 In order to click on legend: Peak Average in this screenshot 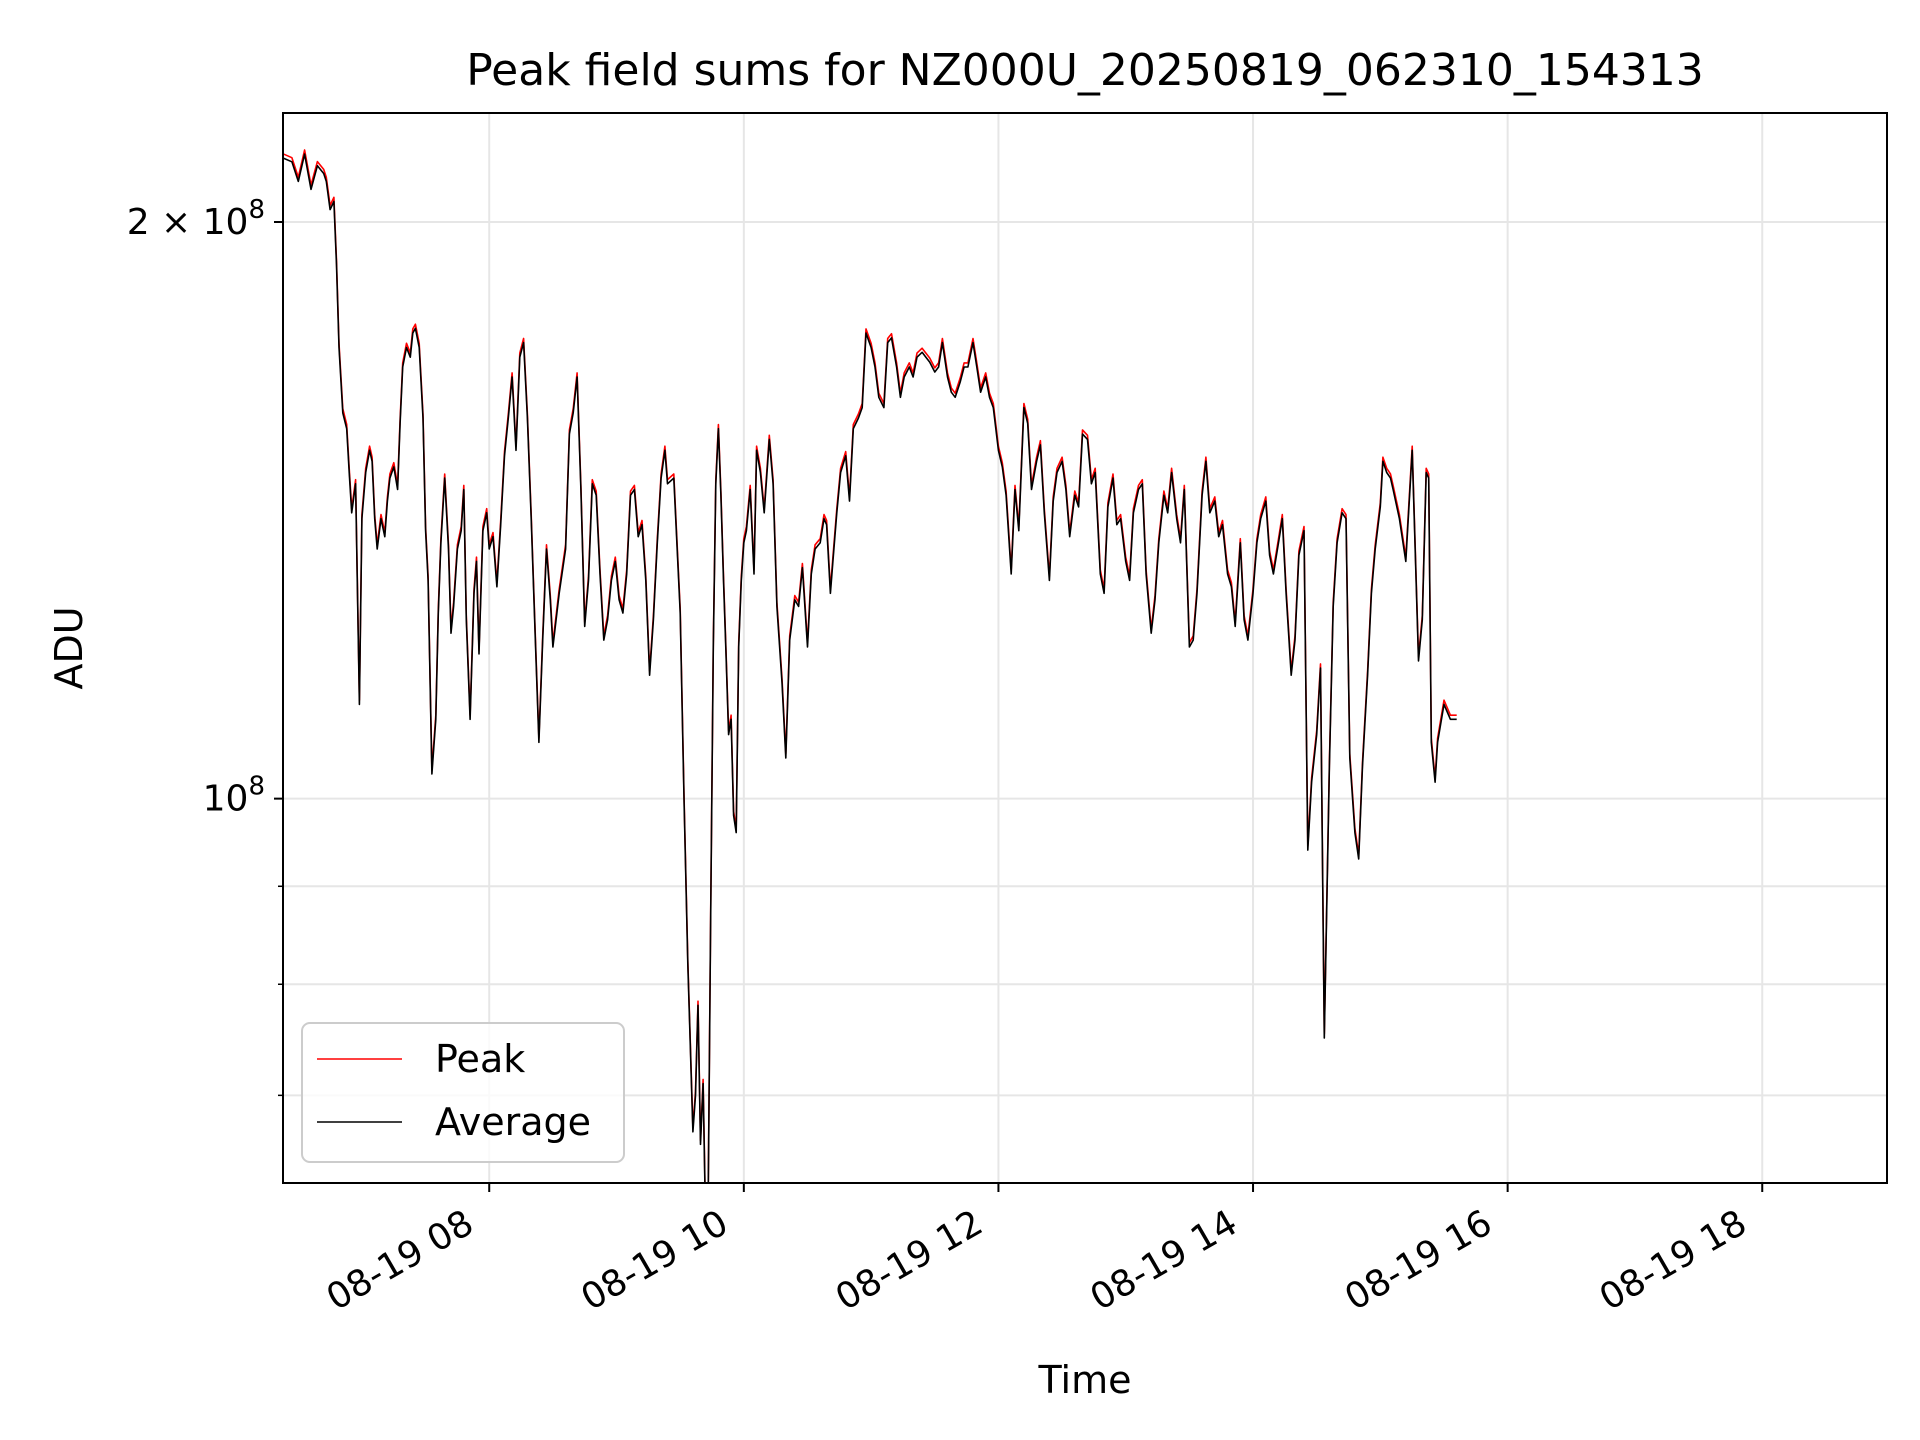, I will do `click(463, 1092)`.